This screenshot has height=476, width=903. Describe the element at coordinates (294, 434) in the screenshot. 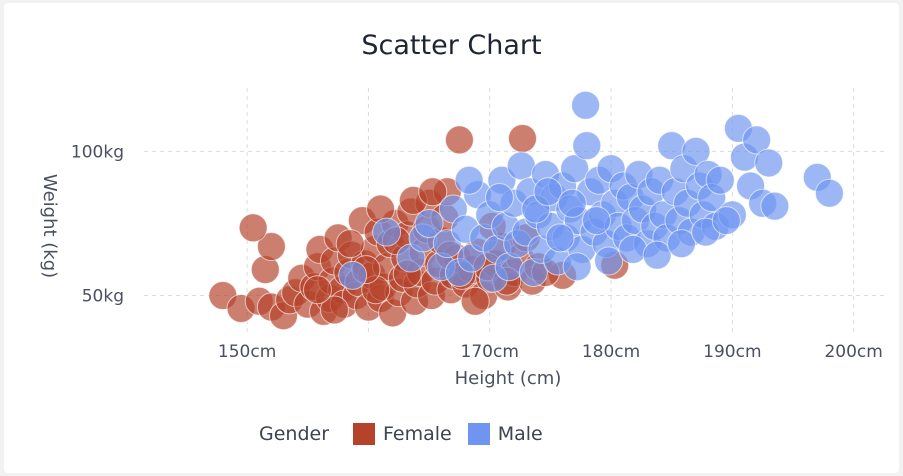

I see `legend-title: Gender` at that location.